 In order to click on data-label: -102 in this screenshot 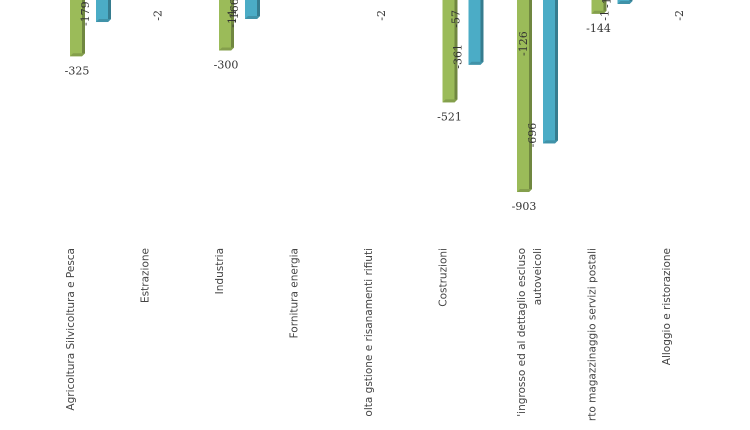, I will do `click(607, 4)`.